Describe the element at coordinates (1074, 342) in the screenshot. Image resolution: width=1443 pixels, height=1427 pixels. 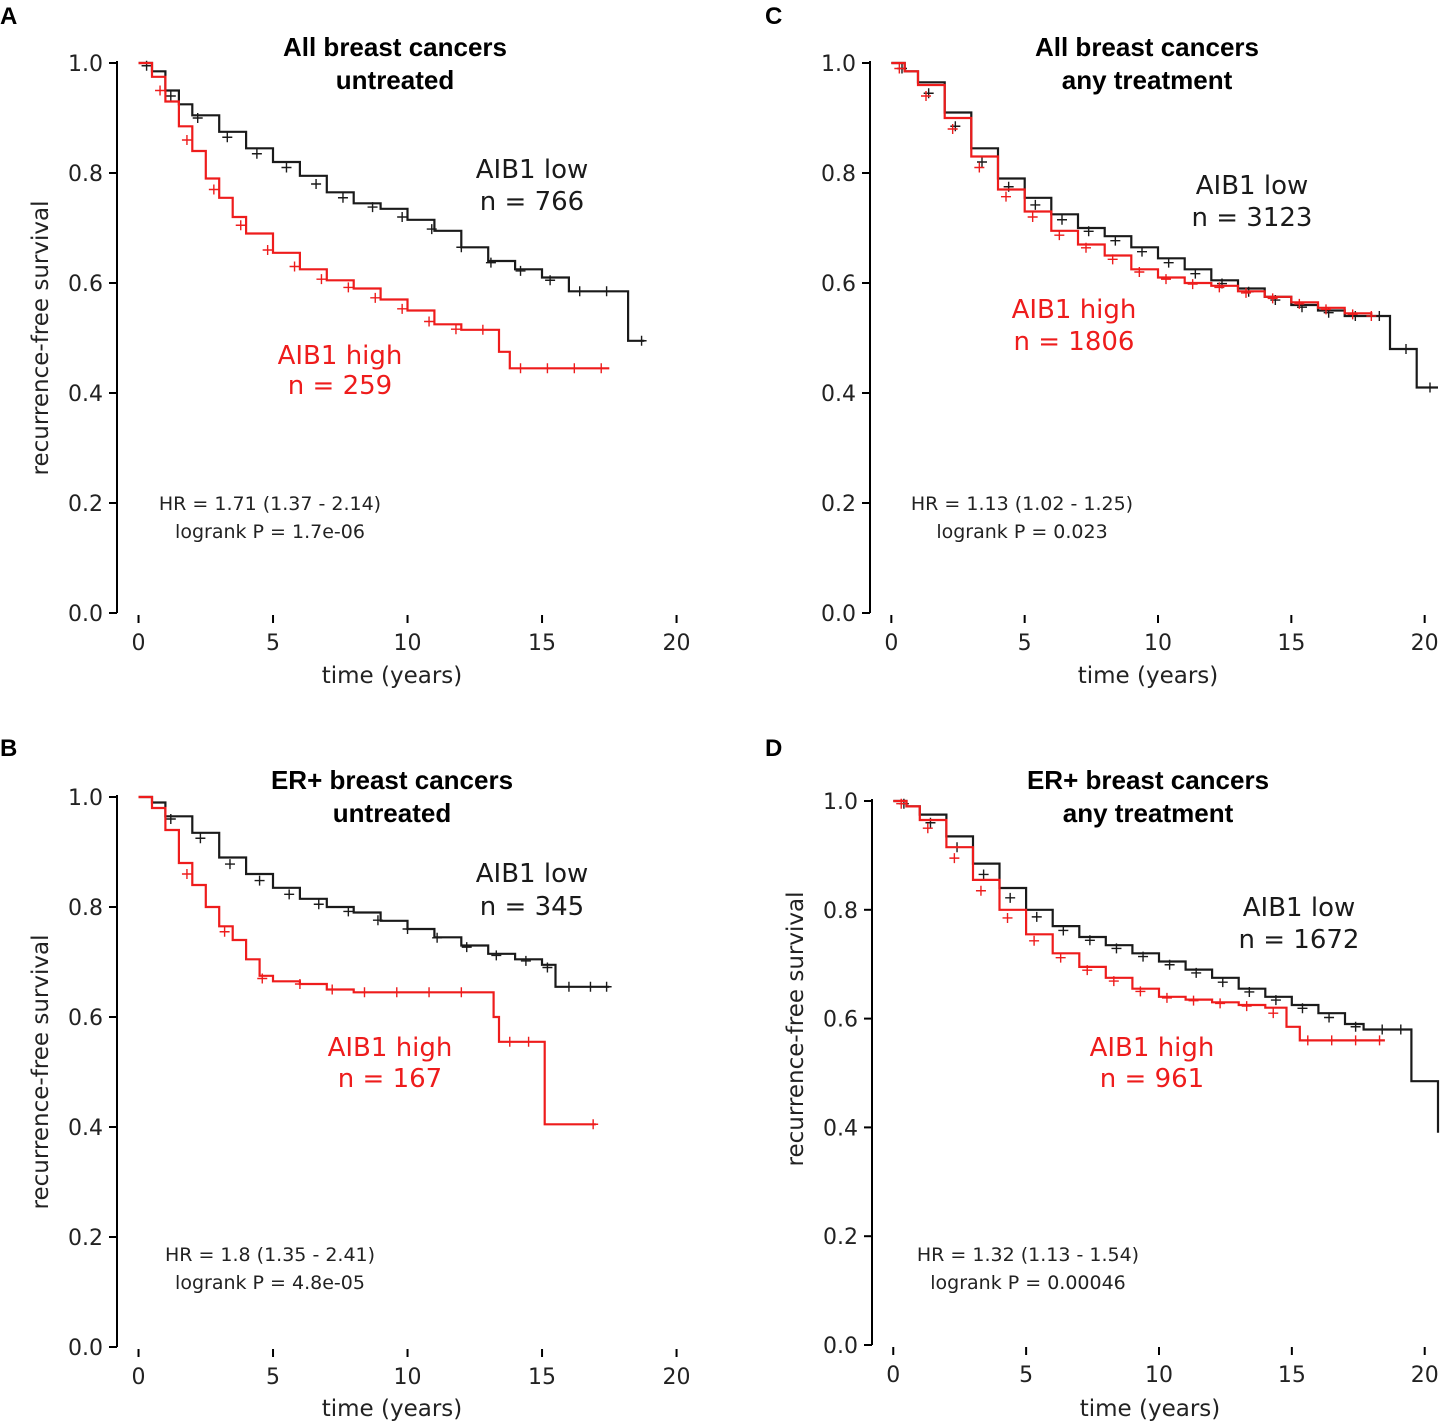
I see `series-n-high: n = 1806` at that location.